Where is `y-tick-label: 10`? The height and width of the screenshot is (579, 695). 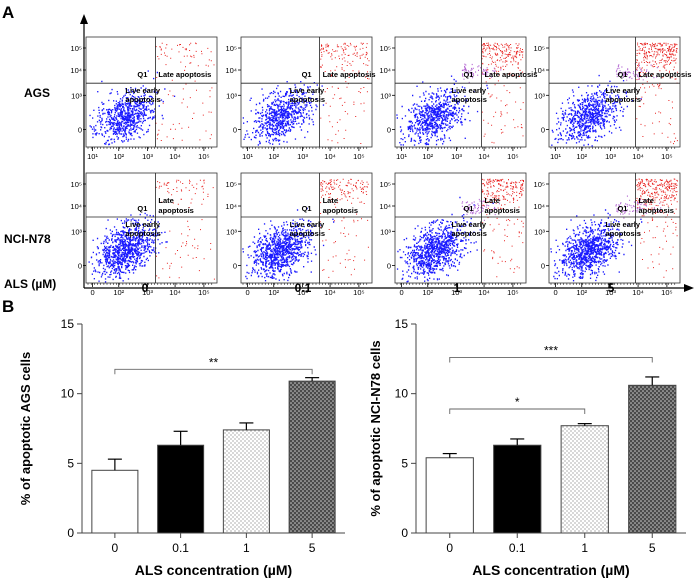 y-tick-label: 10 is located at coordinates (68, 394).